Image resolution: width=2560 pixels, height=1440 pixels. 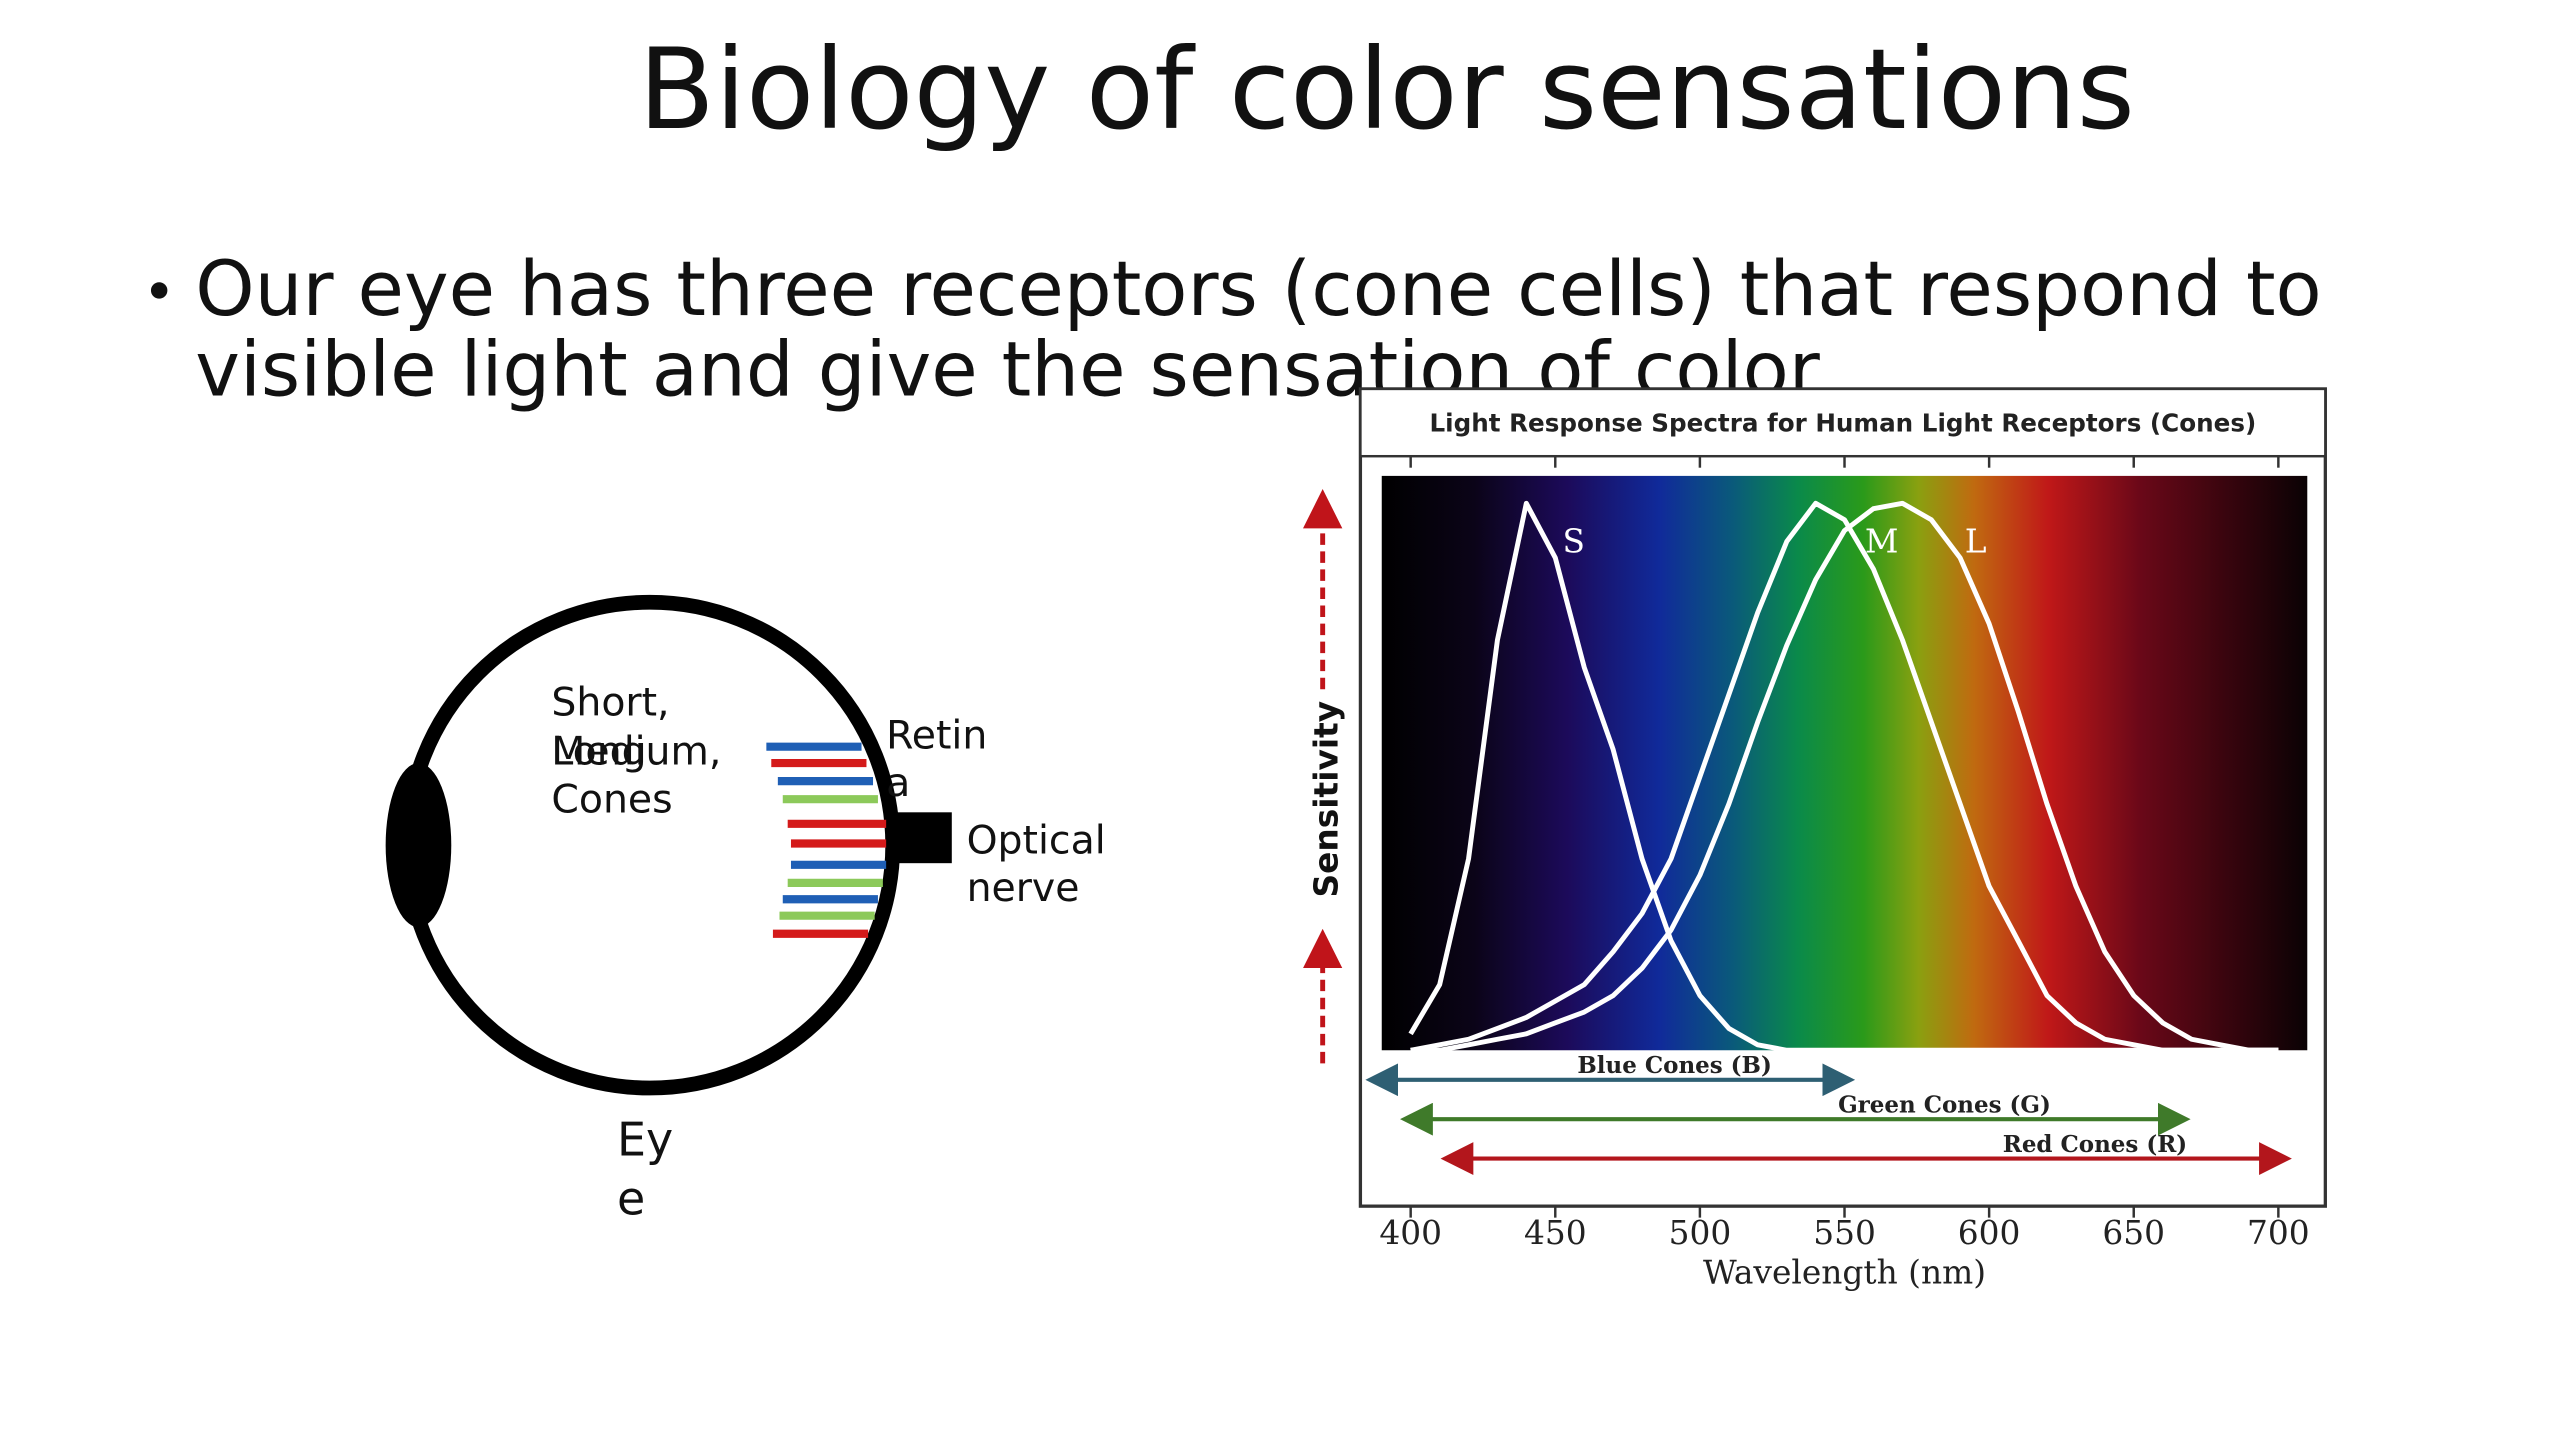 I want to click on cones-label: Long, so click(x=598, y=752).